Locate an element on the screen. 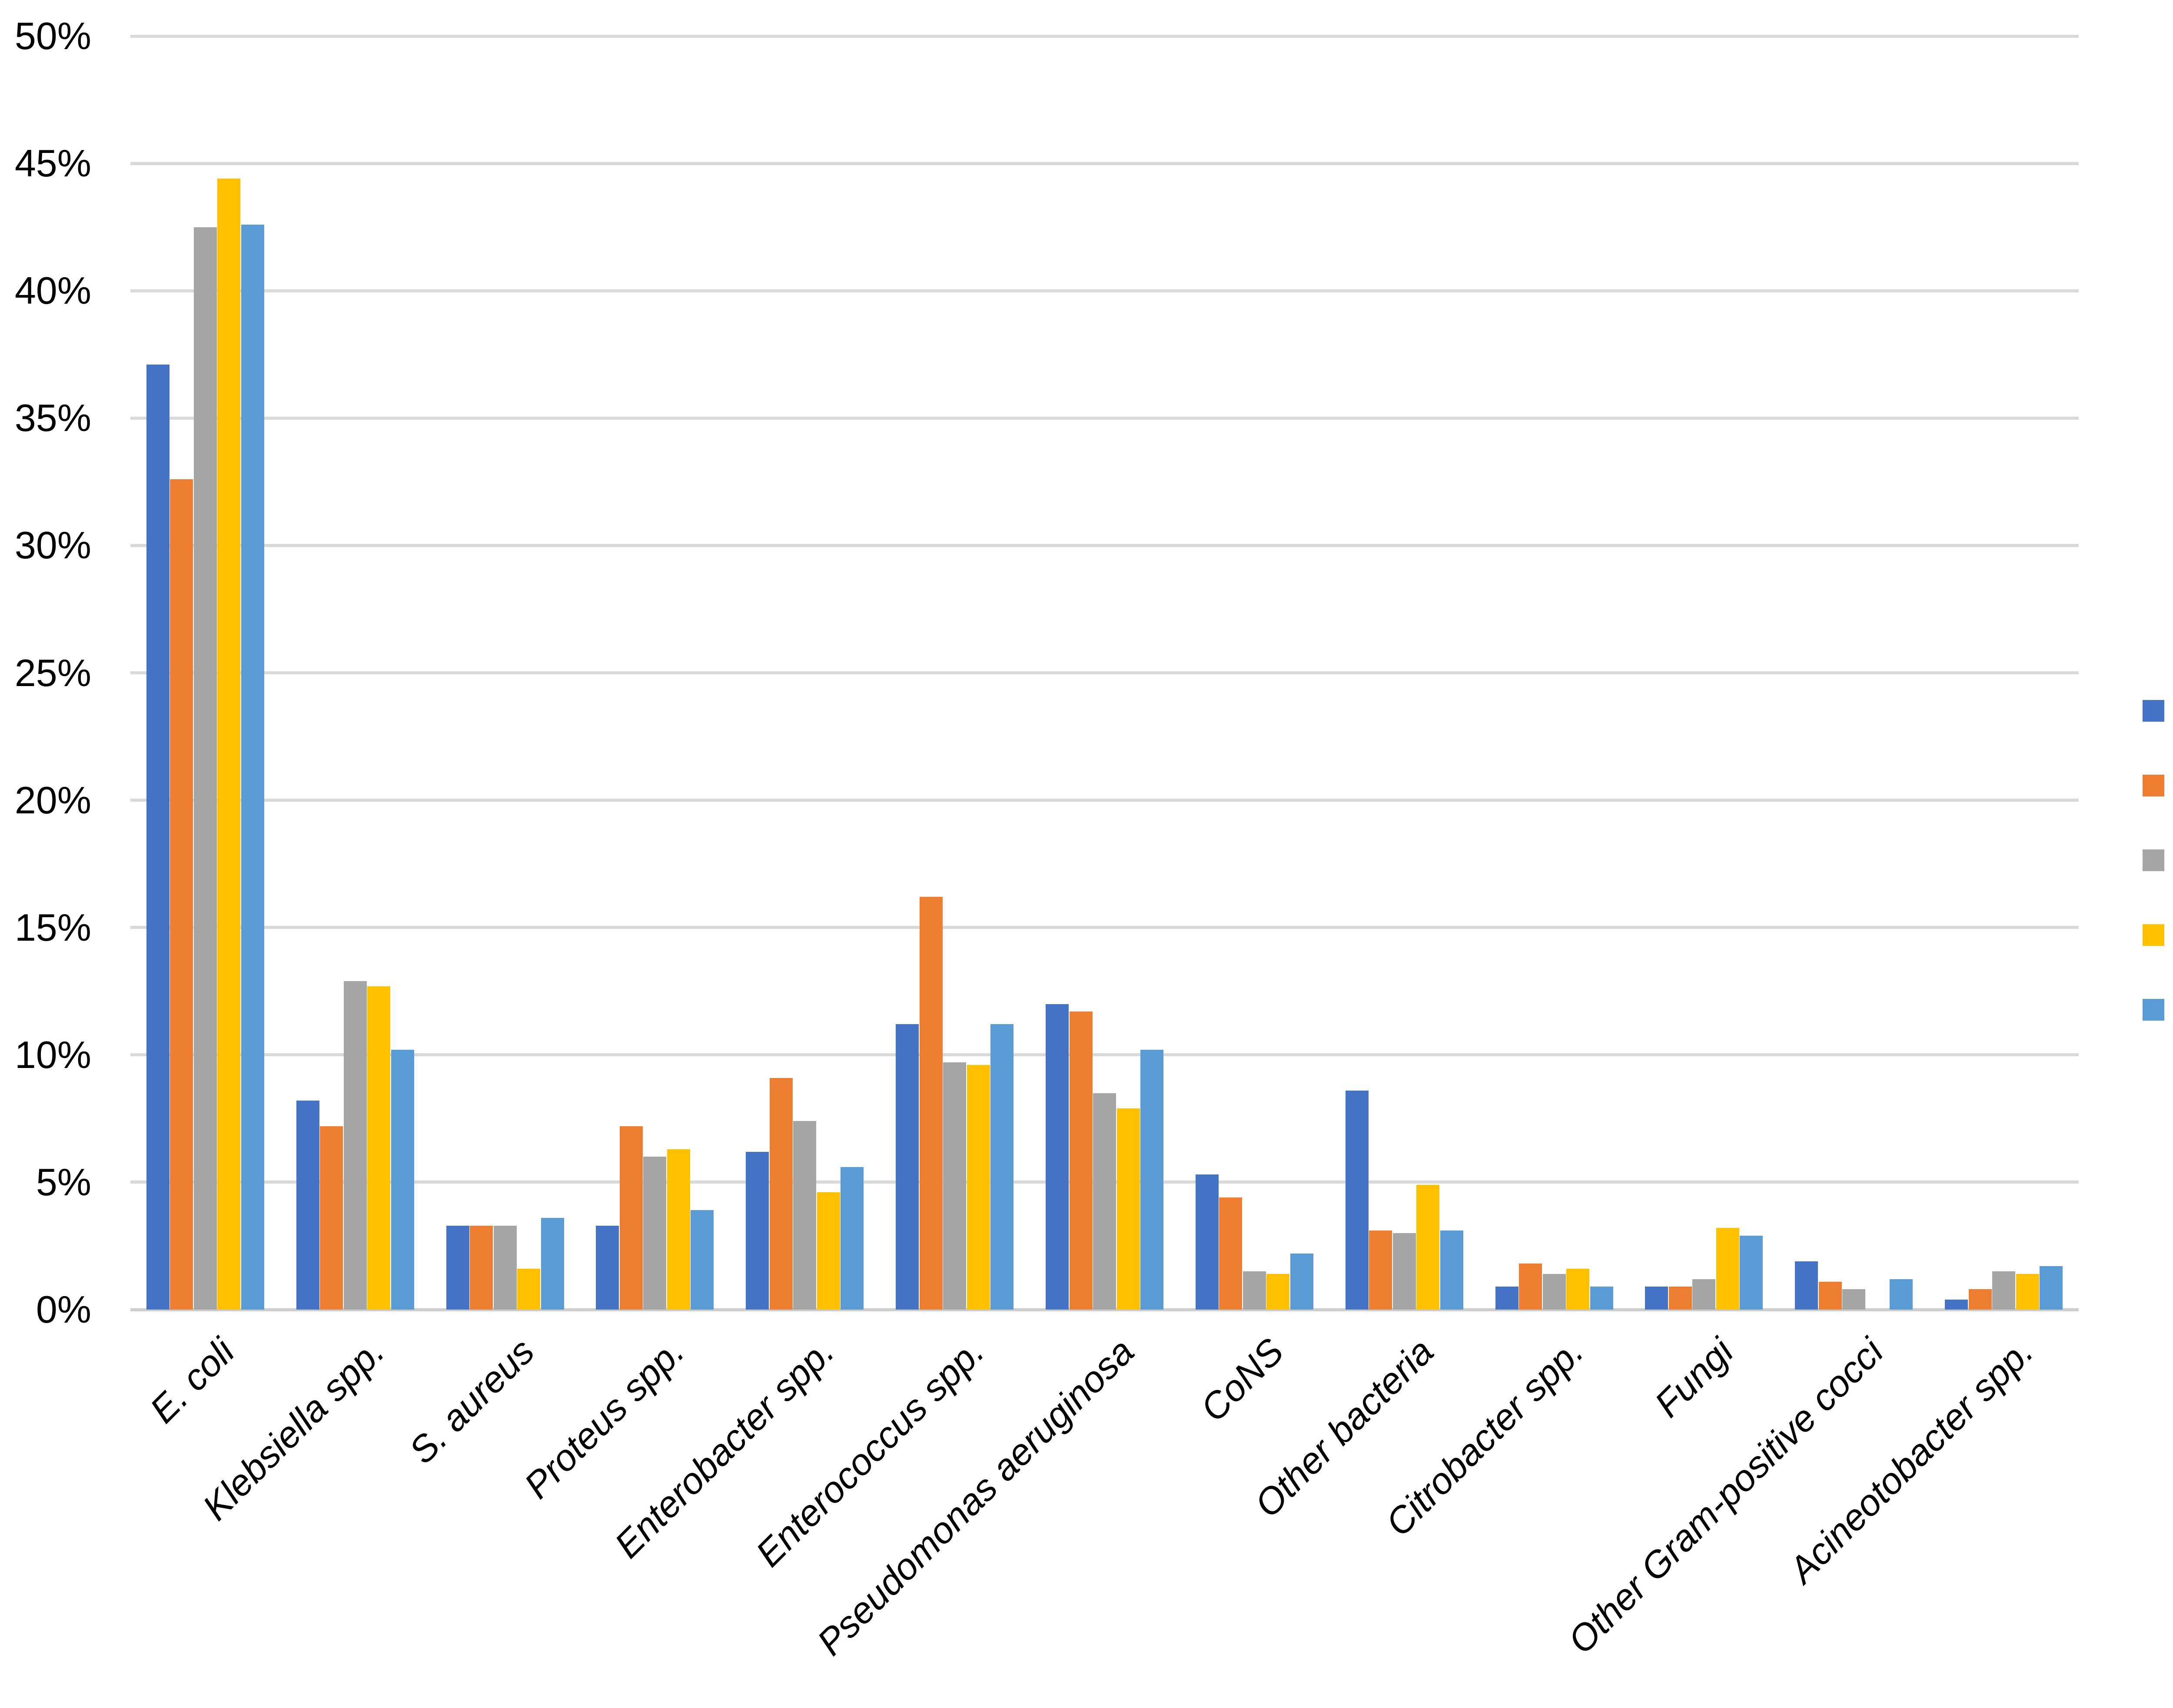  x-category-label-fungi: Fungi is located at coordinates (1694, 1378).